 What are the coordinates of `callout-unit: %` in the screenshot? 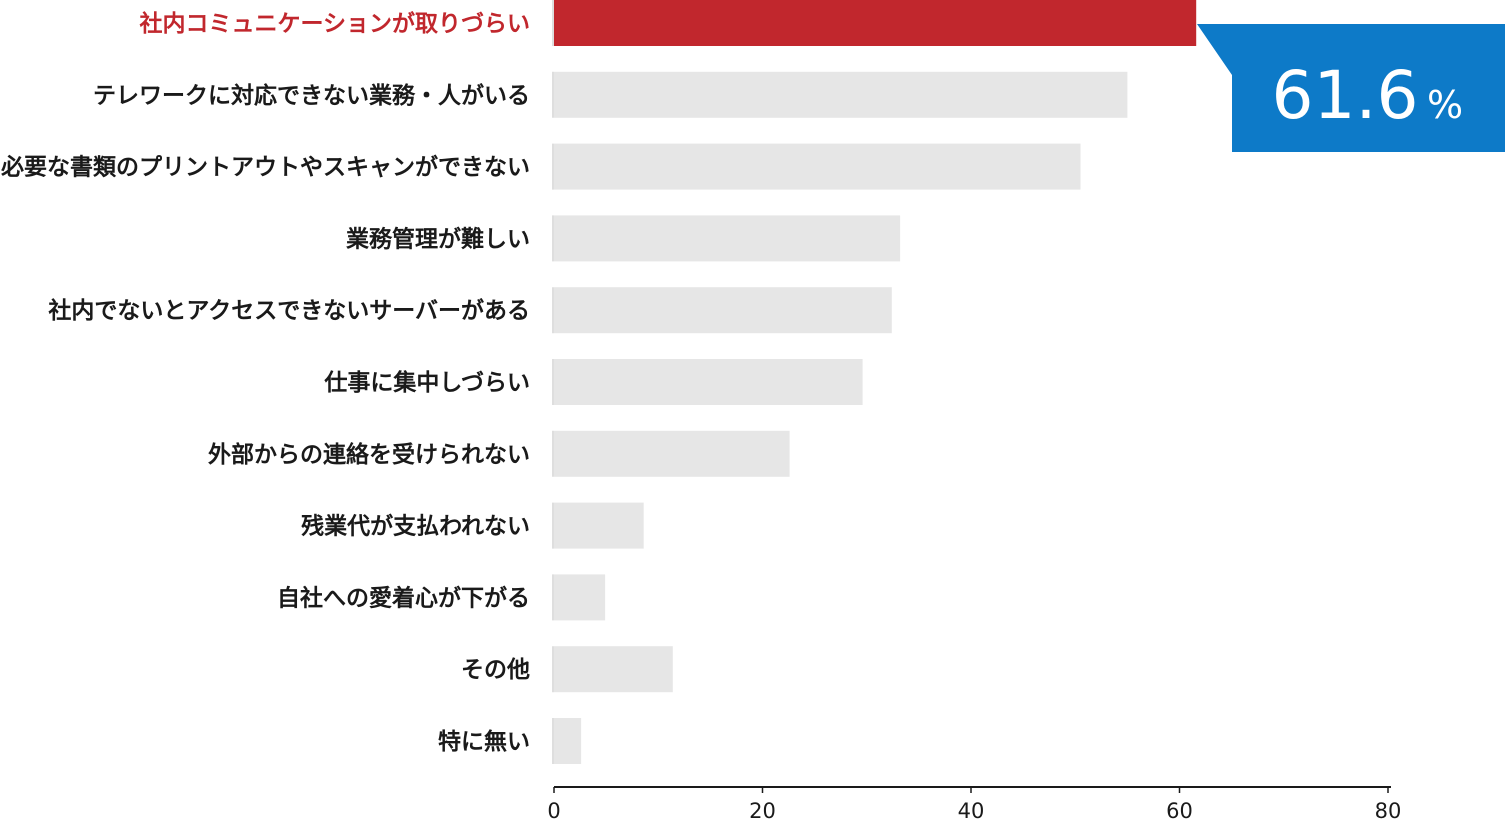 It's located at (1445, 105).